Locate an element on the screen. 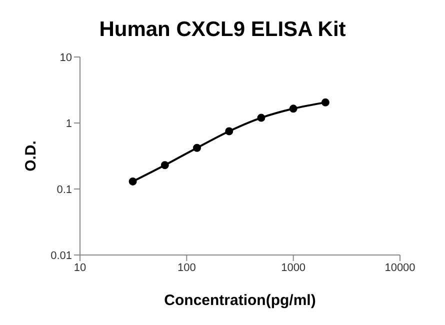 The height and width of the screenshot is (325, 445). x-tick-label: 100 is located at coordinates (186, 268).